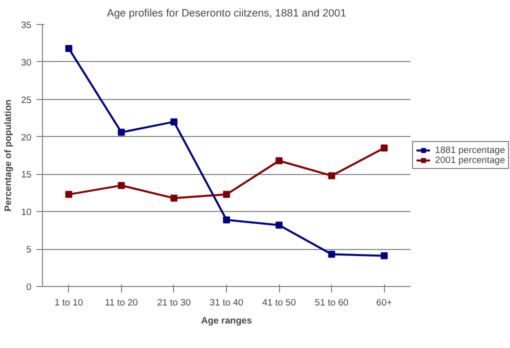 The image size is (510, 348). I want to click on y-tick-label: 35, so click(26, 25).